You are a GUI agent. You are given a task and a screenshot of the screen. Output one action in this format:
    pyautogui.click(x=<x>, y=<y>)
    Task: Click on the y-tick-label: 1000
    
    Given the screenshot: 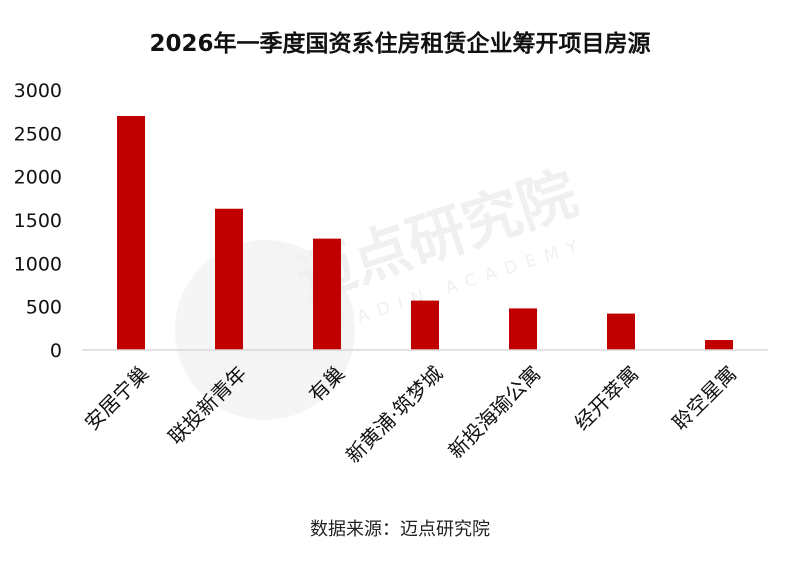 What is the action you would take?
    pyautogui.click(x=38, y=264)
    